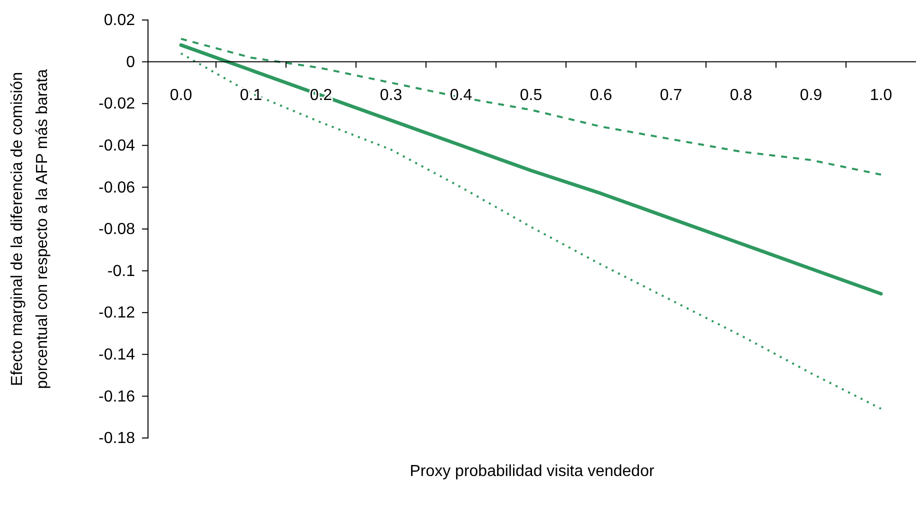  What do you see at coordinates (117, 229) in the screenshot?
I see `y-tick-label: -0.08` at bounding box center [117, 229].